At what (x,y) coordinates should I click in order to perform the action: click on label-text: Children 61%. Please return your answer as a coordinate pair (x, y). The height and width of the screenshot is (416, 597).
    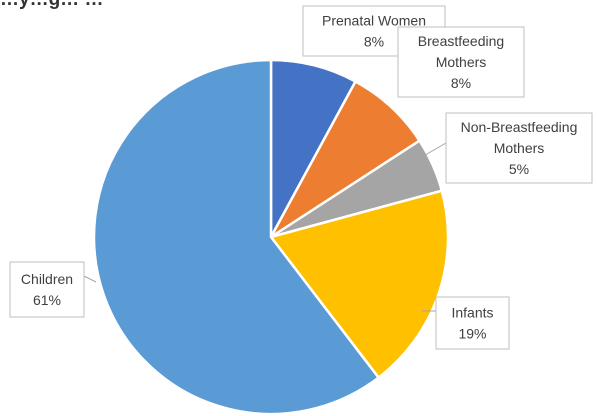
    Looking at the image, I should click on (47, 289).